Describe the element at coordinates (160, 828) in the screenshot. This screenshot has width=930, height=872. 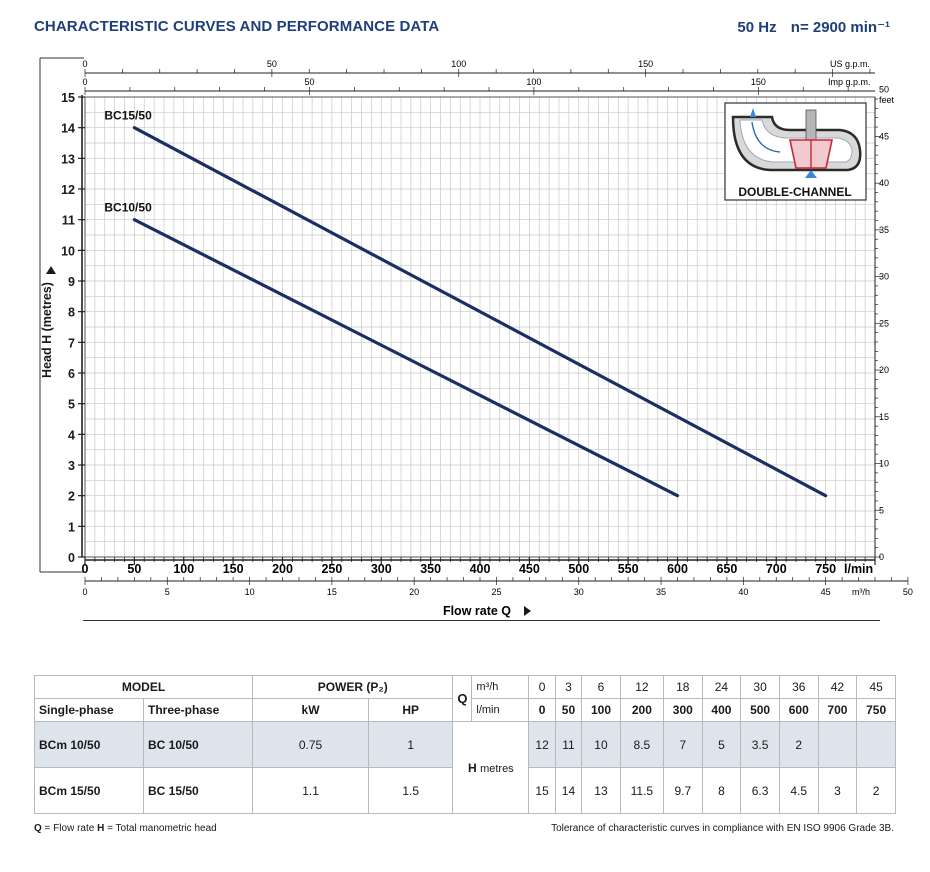
I see `footnote-h-text: = Total manometric head` at that location.